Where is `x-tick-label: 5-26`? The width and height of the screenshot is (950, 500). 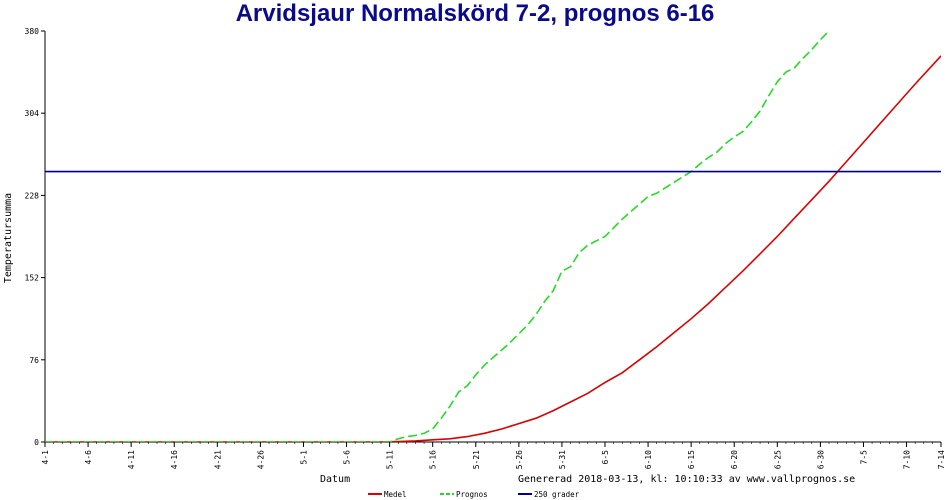 x-tick-label: 5-26 is located at coordinates (519, 459).